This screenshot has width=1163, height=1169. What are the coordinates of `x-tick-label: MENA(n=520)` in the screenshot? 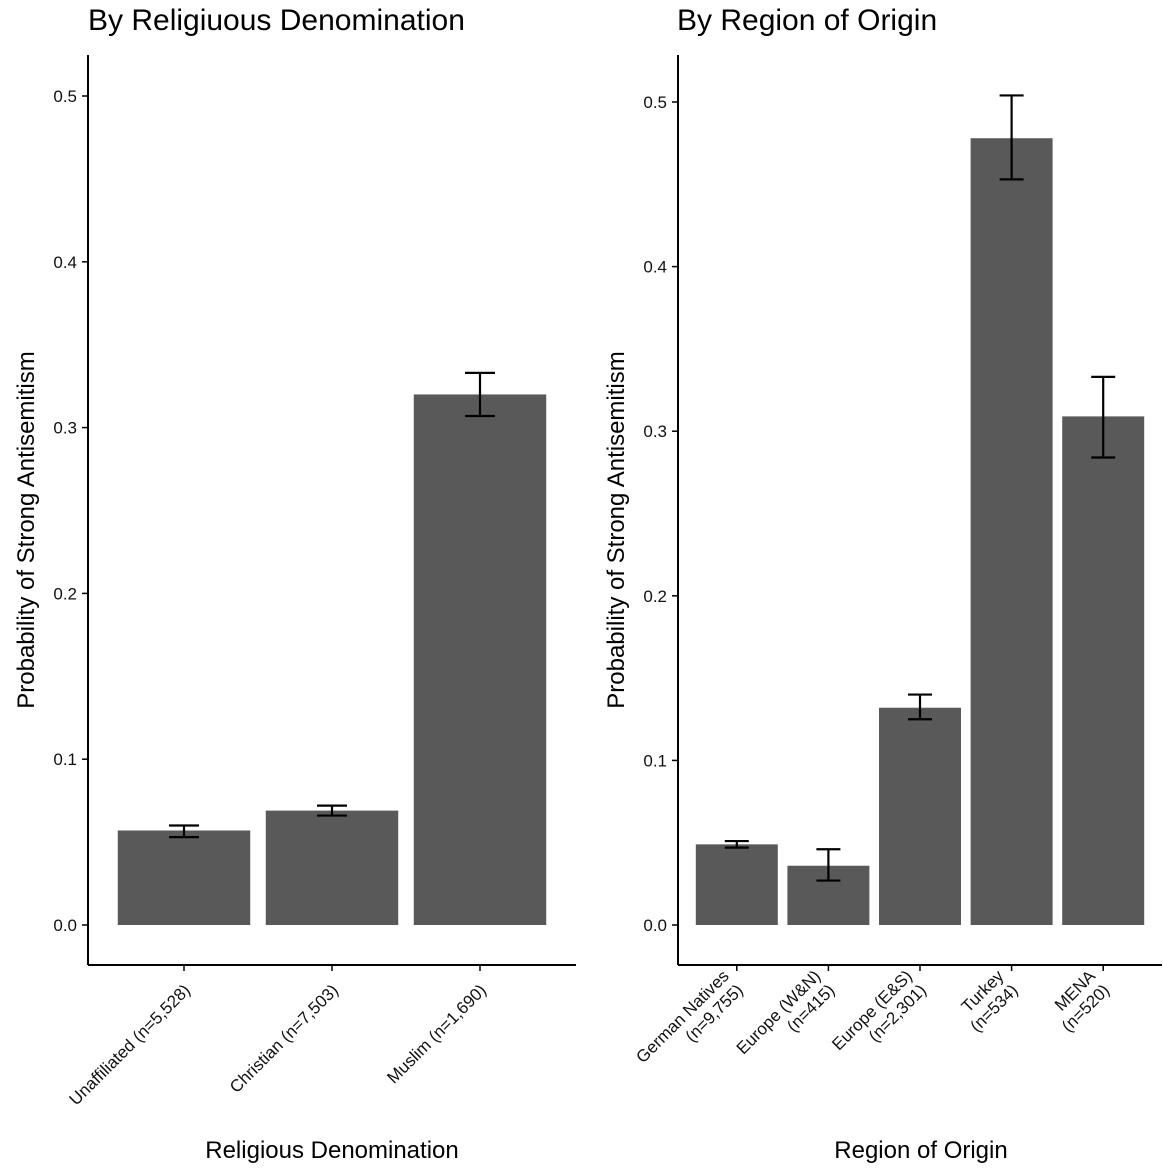 It's located at (1082, 1001).